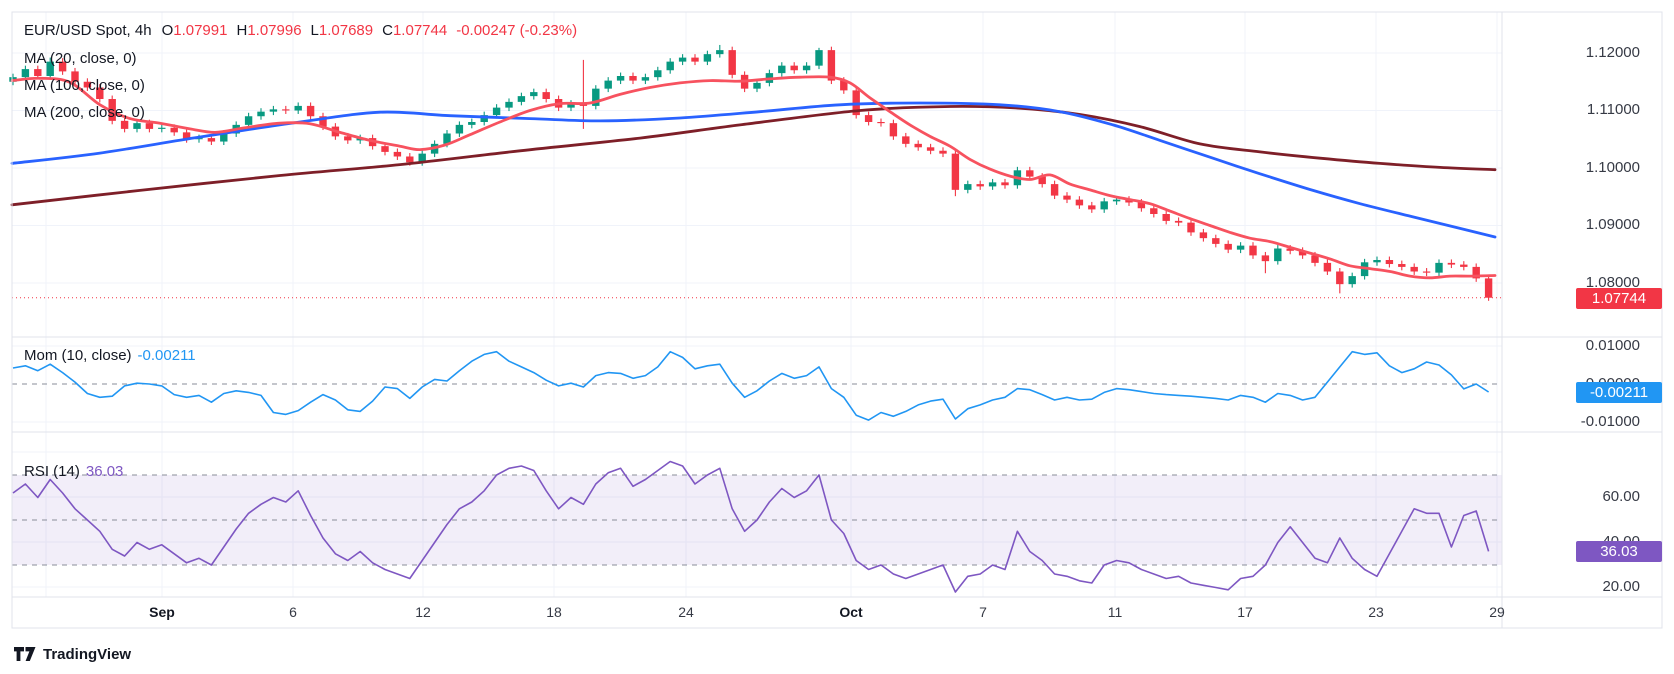 This screenshot has height=674, width=1674. I want to click on rsi-legend-value: 36.03, so click(104, 471).